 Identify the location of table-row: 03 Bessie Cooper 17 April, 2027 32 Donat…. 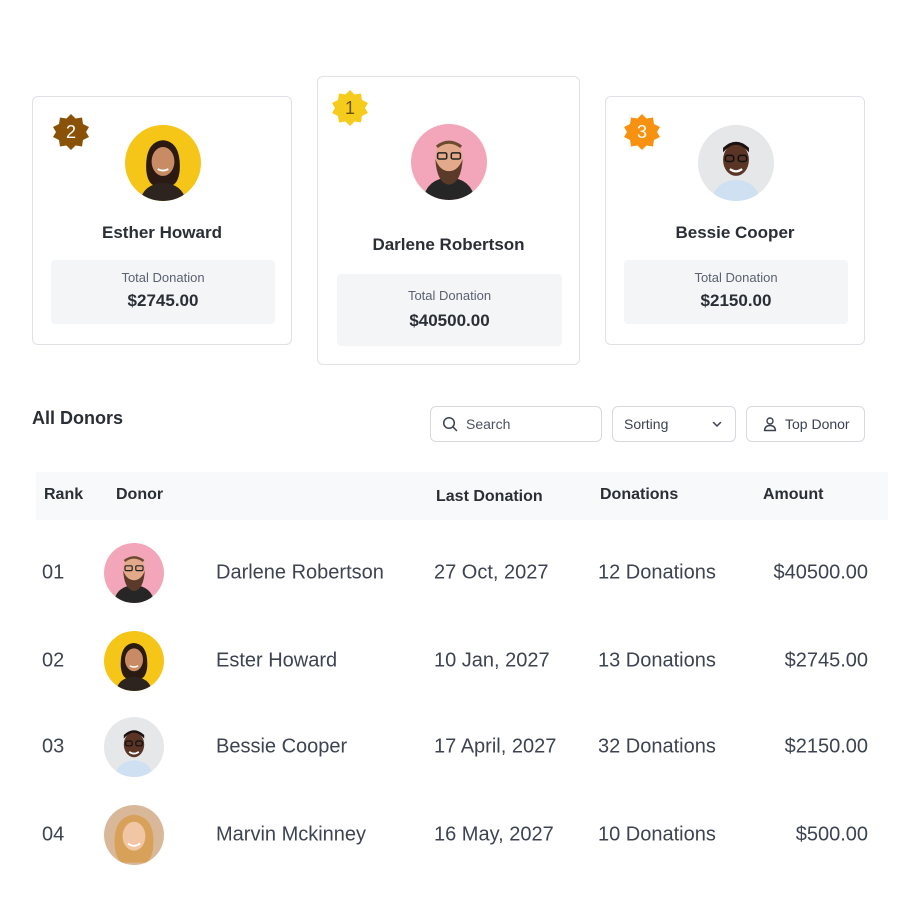
(461, 747).